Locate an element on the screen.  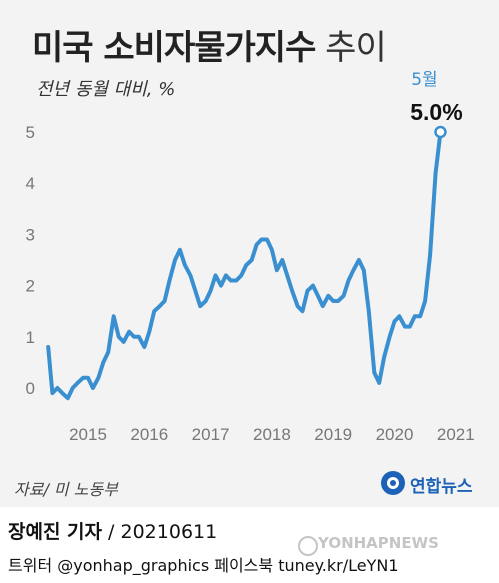
x-axis-ticks: 2015 2016 2017 2018 2019 2020 2021 is located at coordinates (272, 434).